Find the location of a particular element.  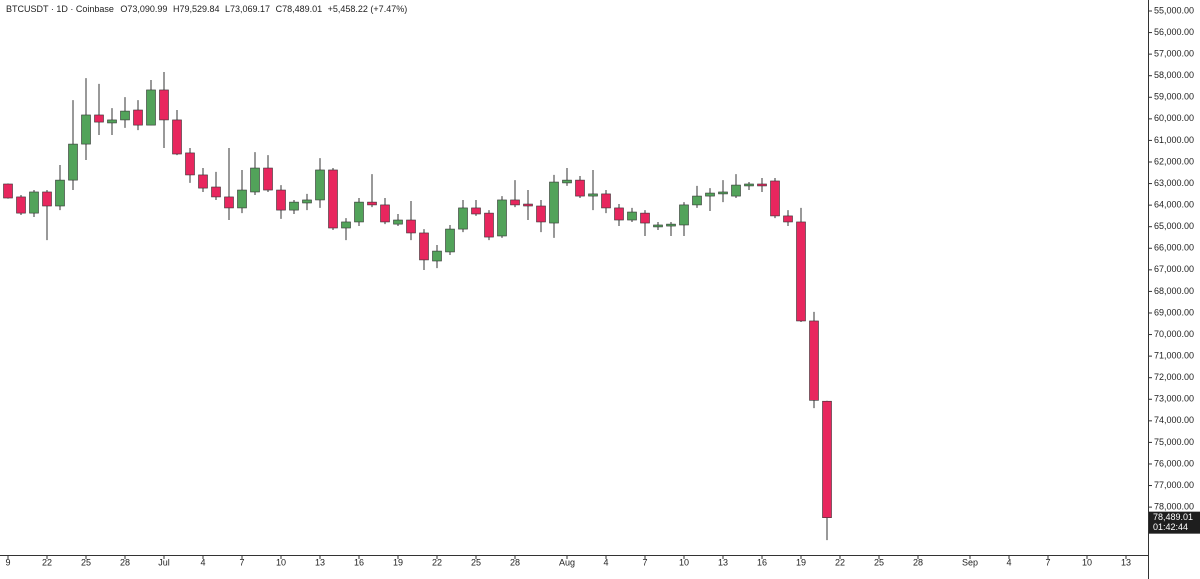

y-tick-label: 78,000.00 is located at coordinates (1174, 506).